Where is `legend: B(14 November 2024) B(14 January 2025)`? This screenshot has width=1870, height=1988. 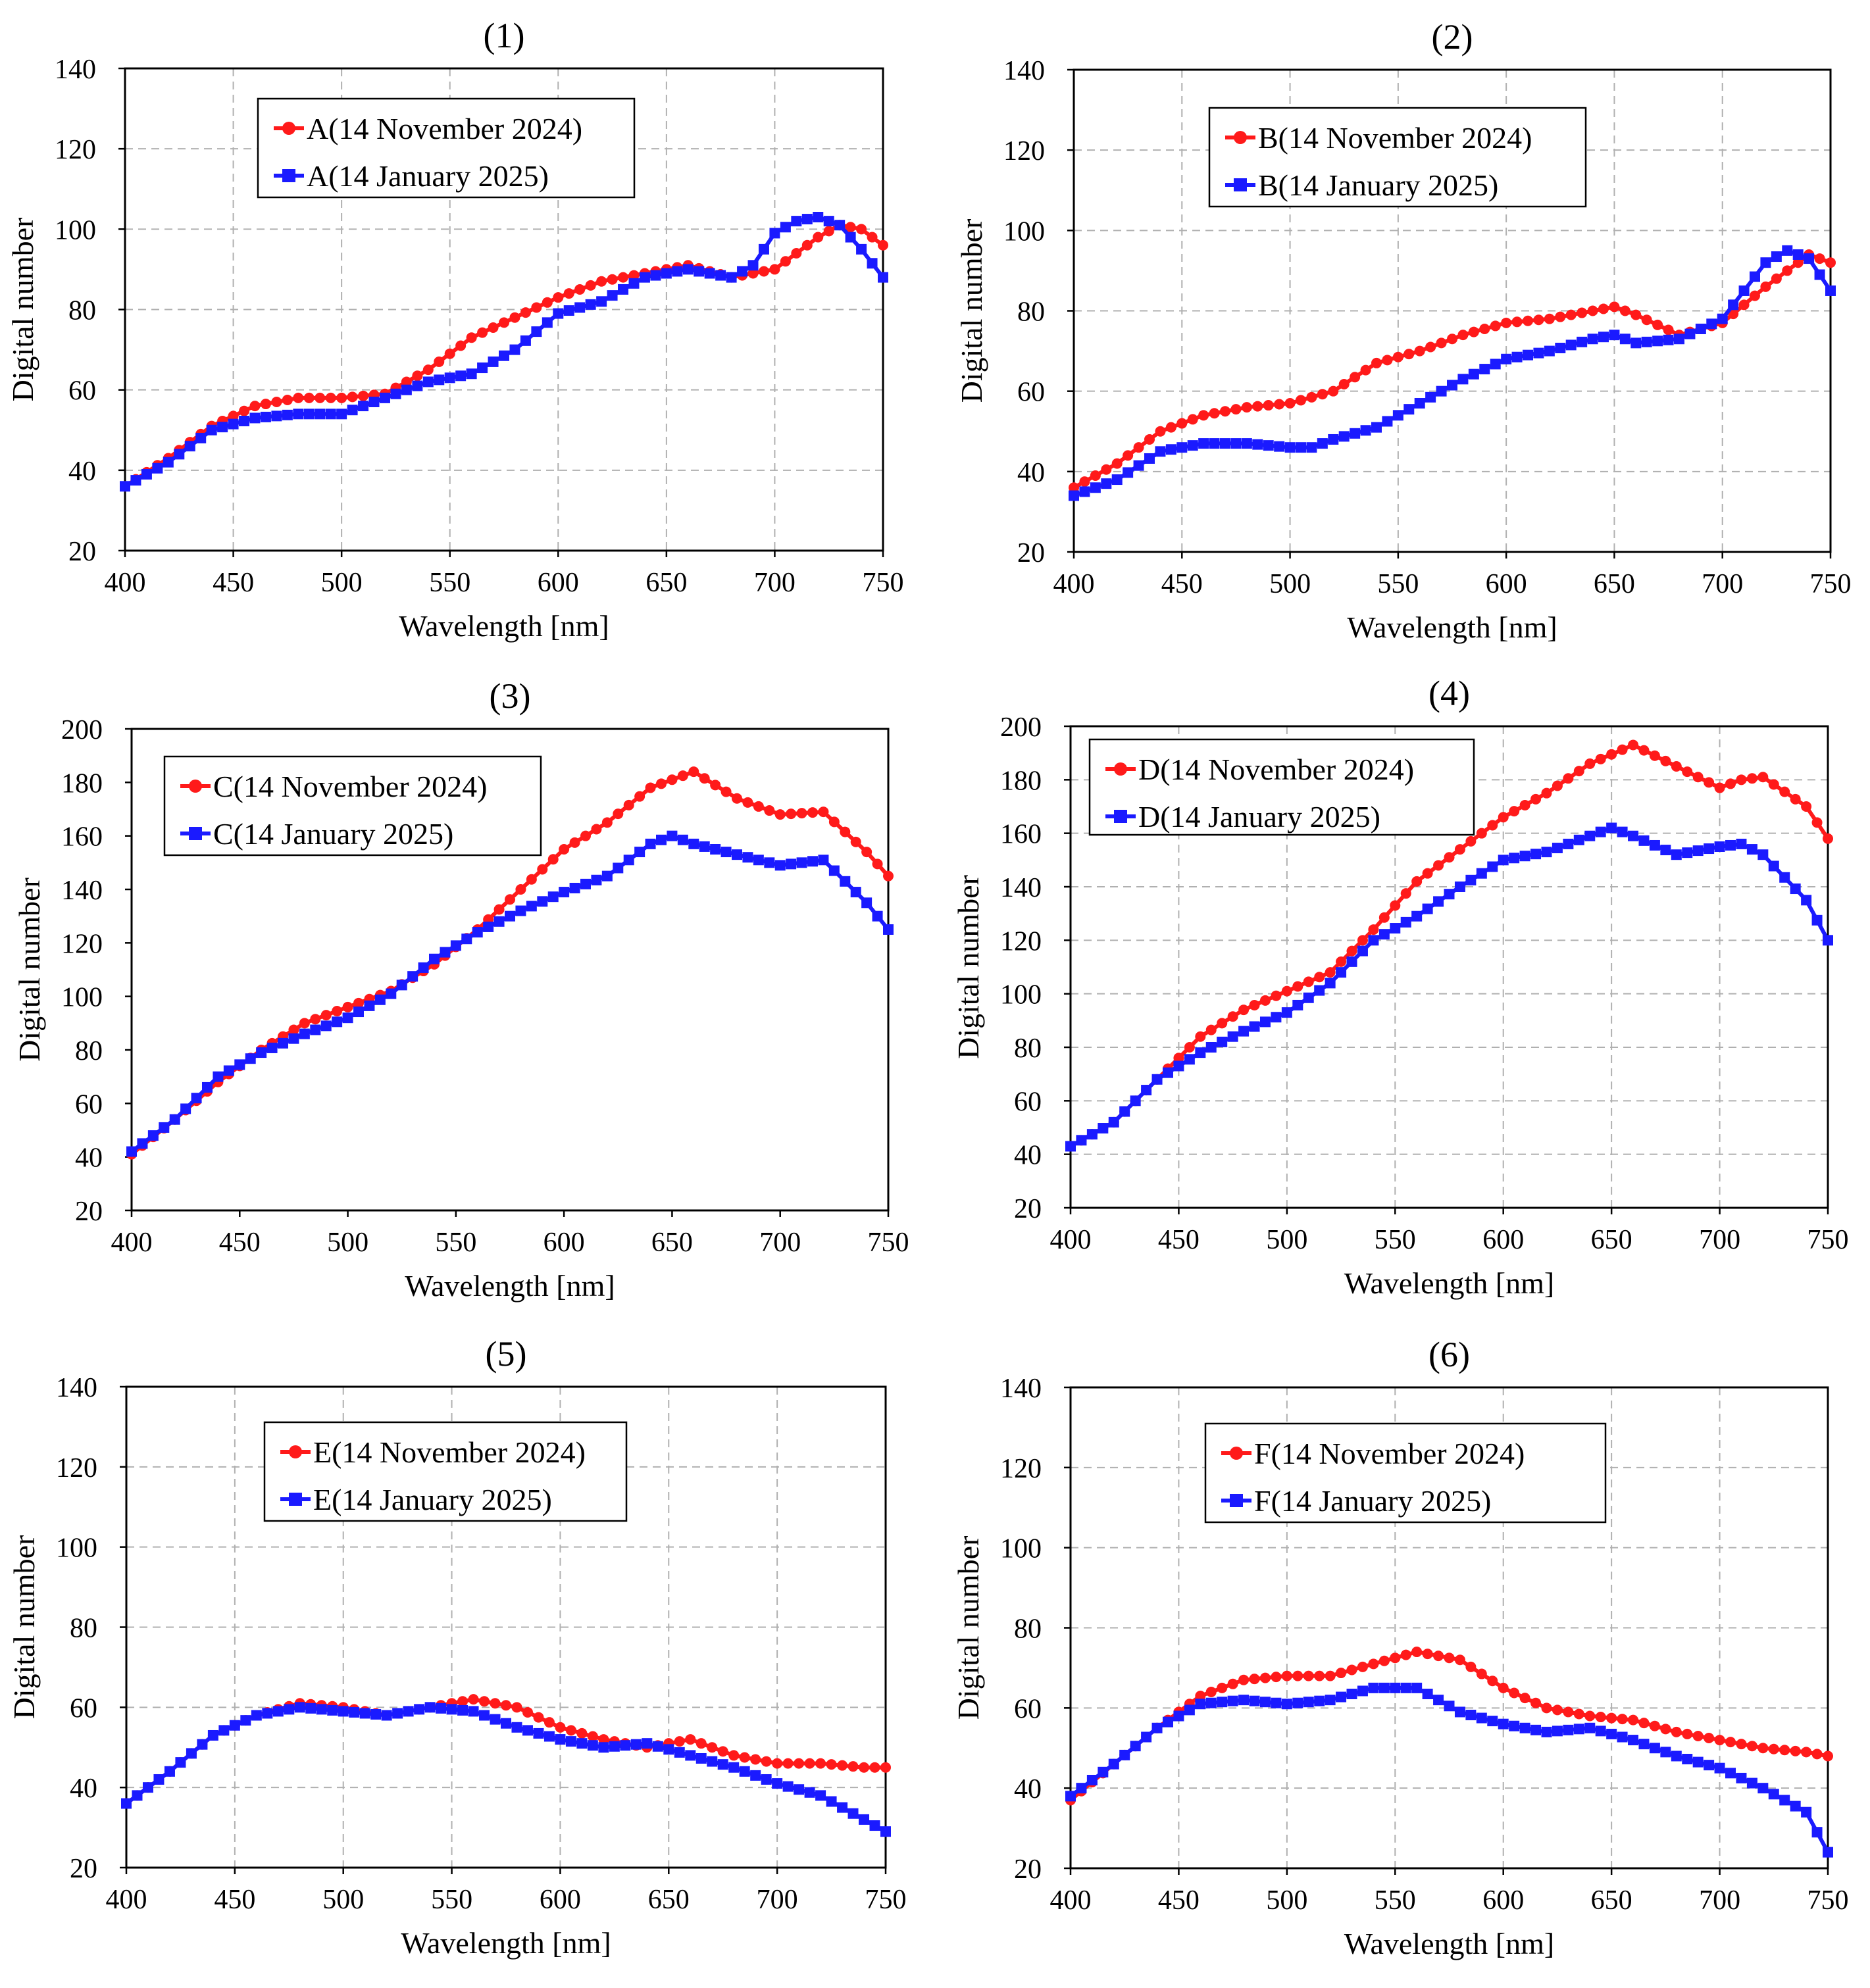
legend: B(14 November 2024) B(14 January 2025) is located at coordinates (1398, 157).